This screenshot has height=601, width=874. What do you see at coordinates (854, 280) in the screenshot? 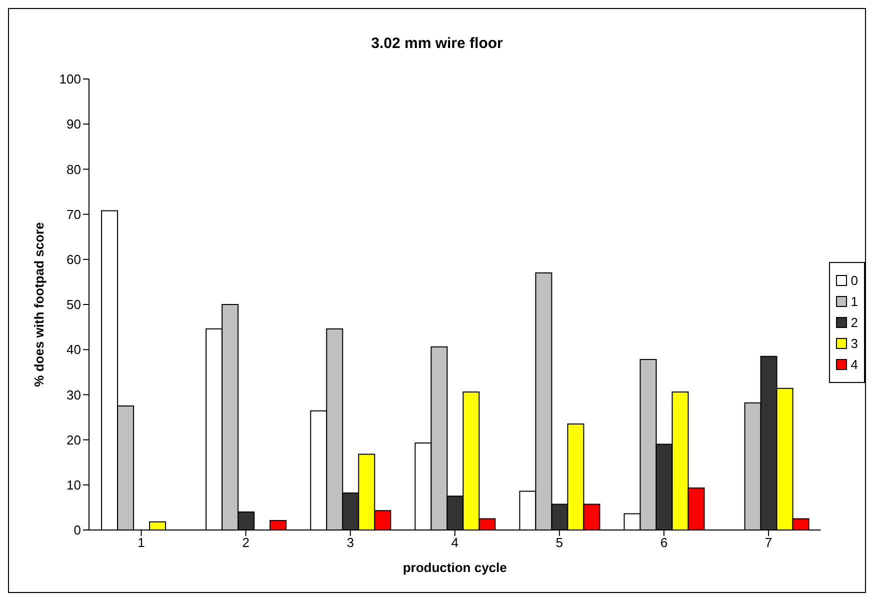
I see `legend-label: 0` at bounding box center [854, 280].